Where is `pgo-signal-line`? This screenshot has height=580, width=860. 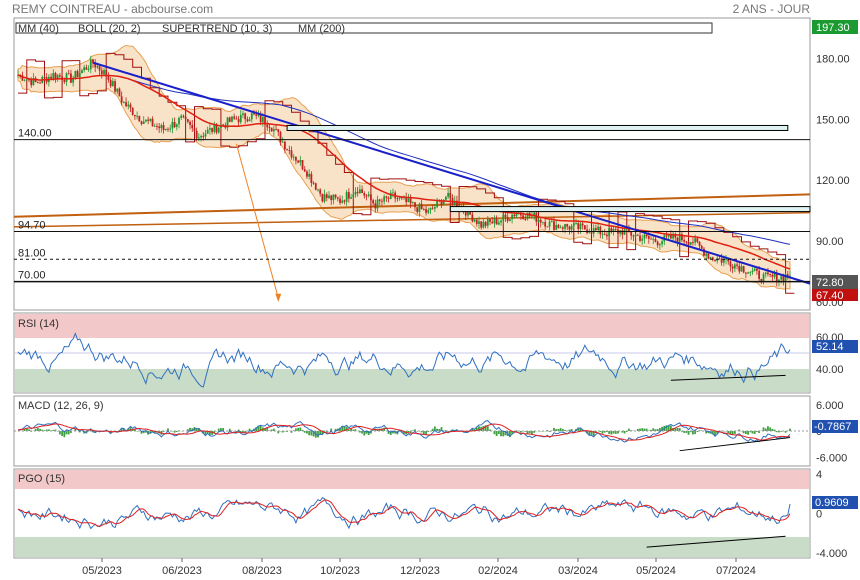 pgo-signal-line is located at coordinates (404, 513).